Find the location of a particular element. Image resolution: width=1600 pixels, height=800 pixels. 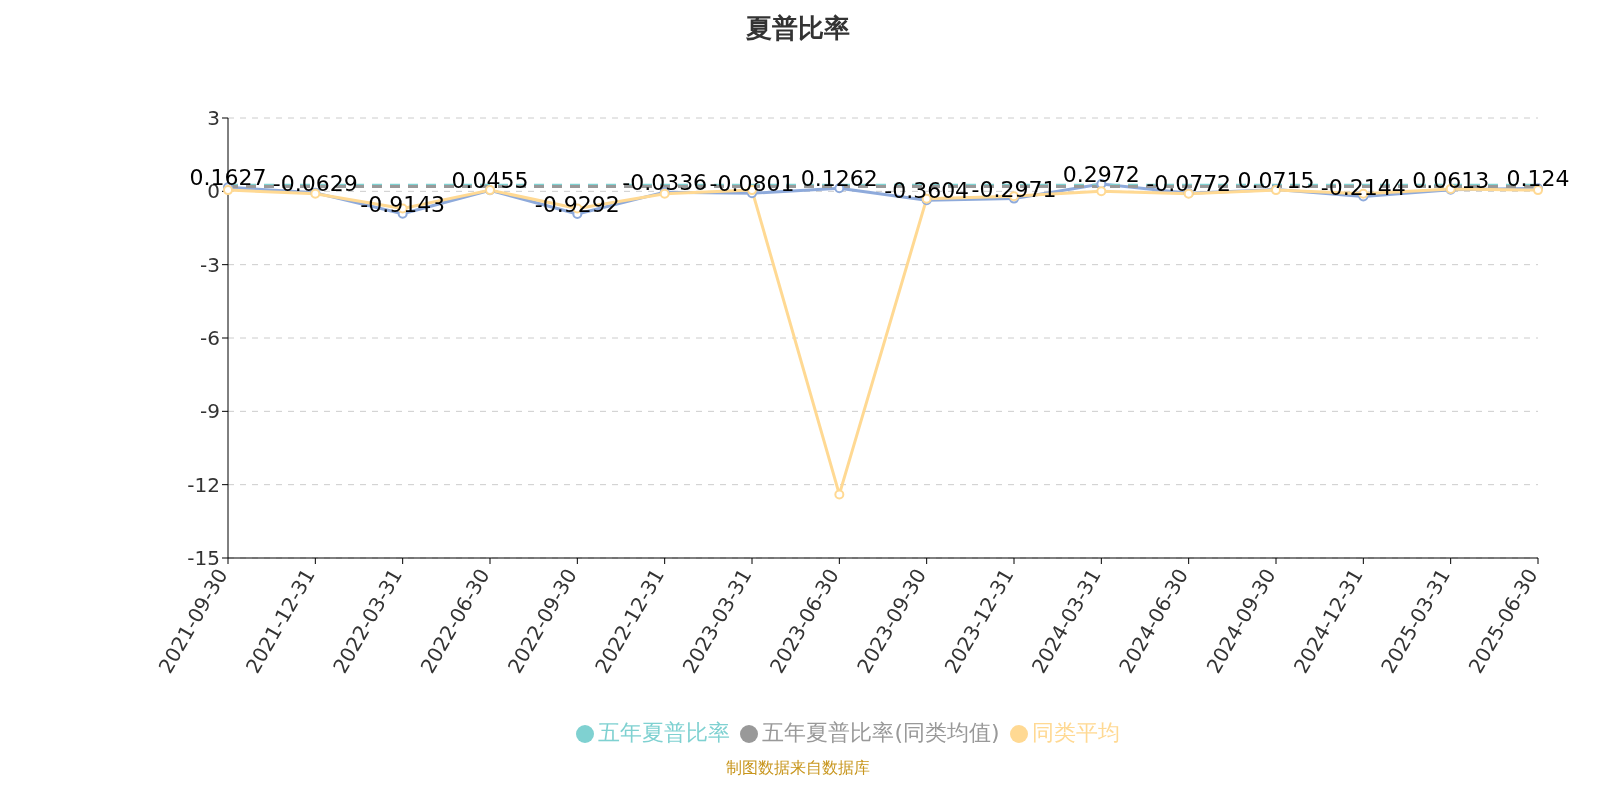

data-label: 0.0613 is located at coordinates (1451, 180).